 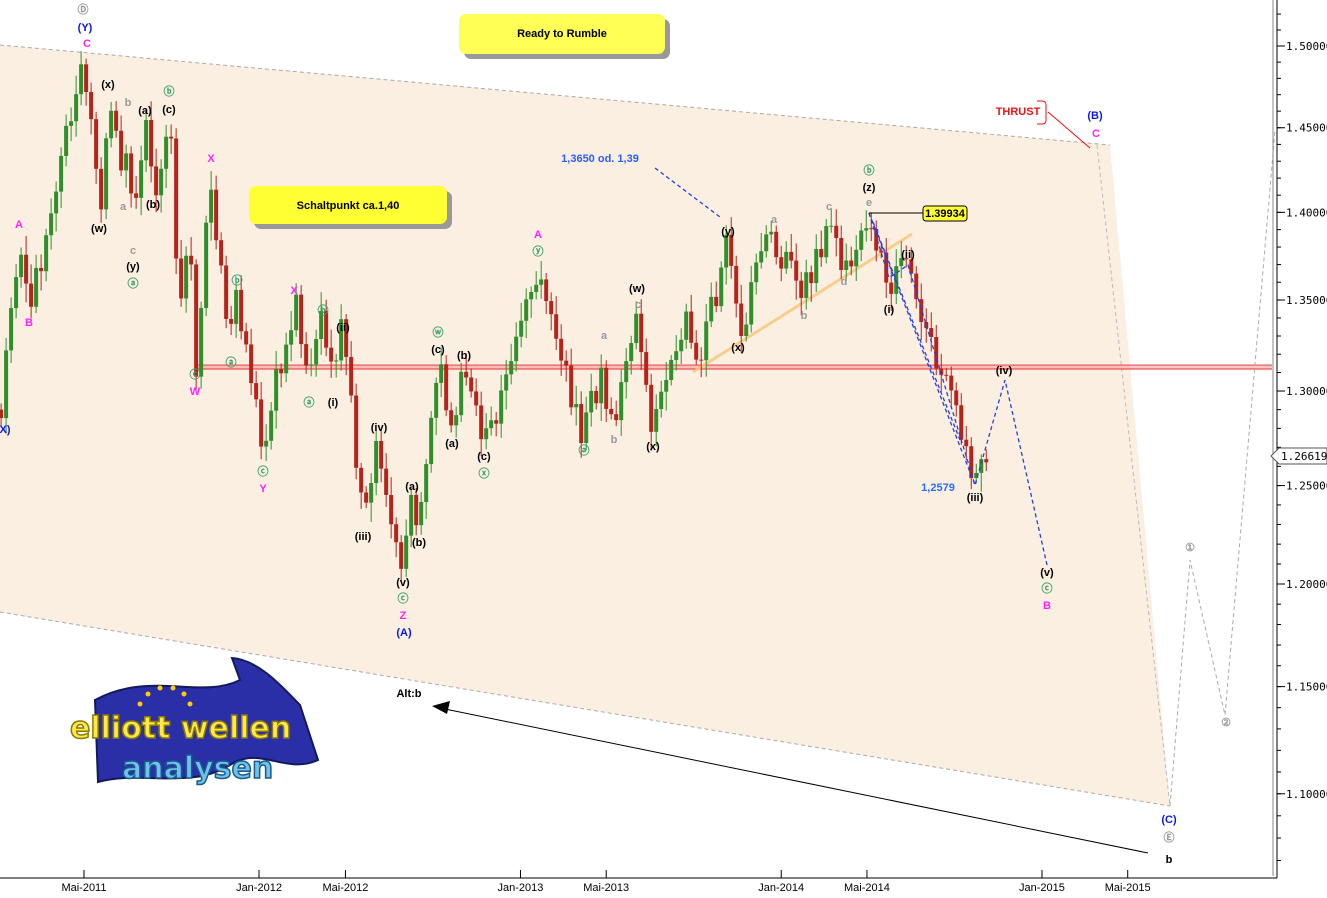 What do you see at coordinates (1169, 860) in the screenshot?
I see `wave-label: b` at bounding box center [1169, 860].